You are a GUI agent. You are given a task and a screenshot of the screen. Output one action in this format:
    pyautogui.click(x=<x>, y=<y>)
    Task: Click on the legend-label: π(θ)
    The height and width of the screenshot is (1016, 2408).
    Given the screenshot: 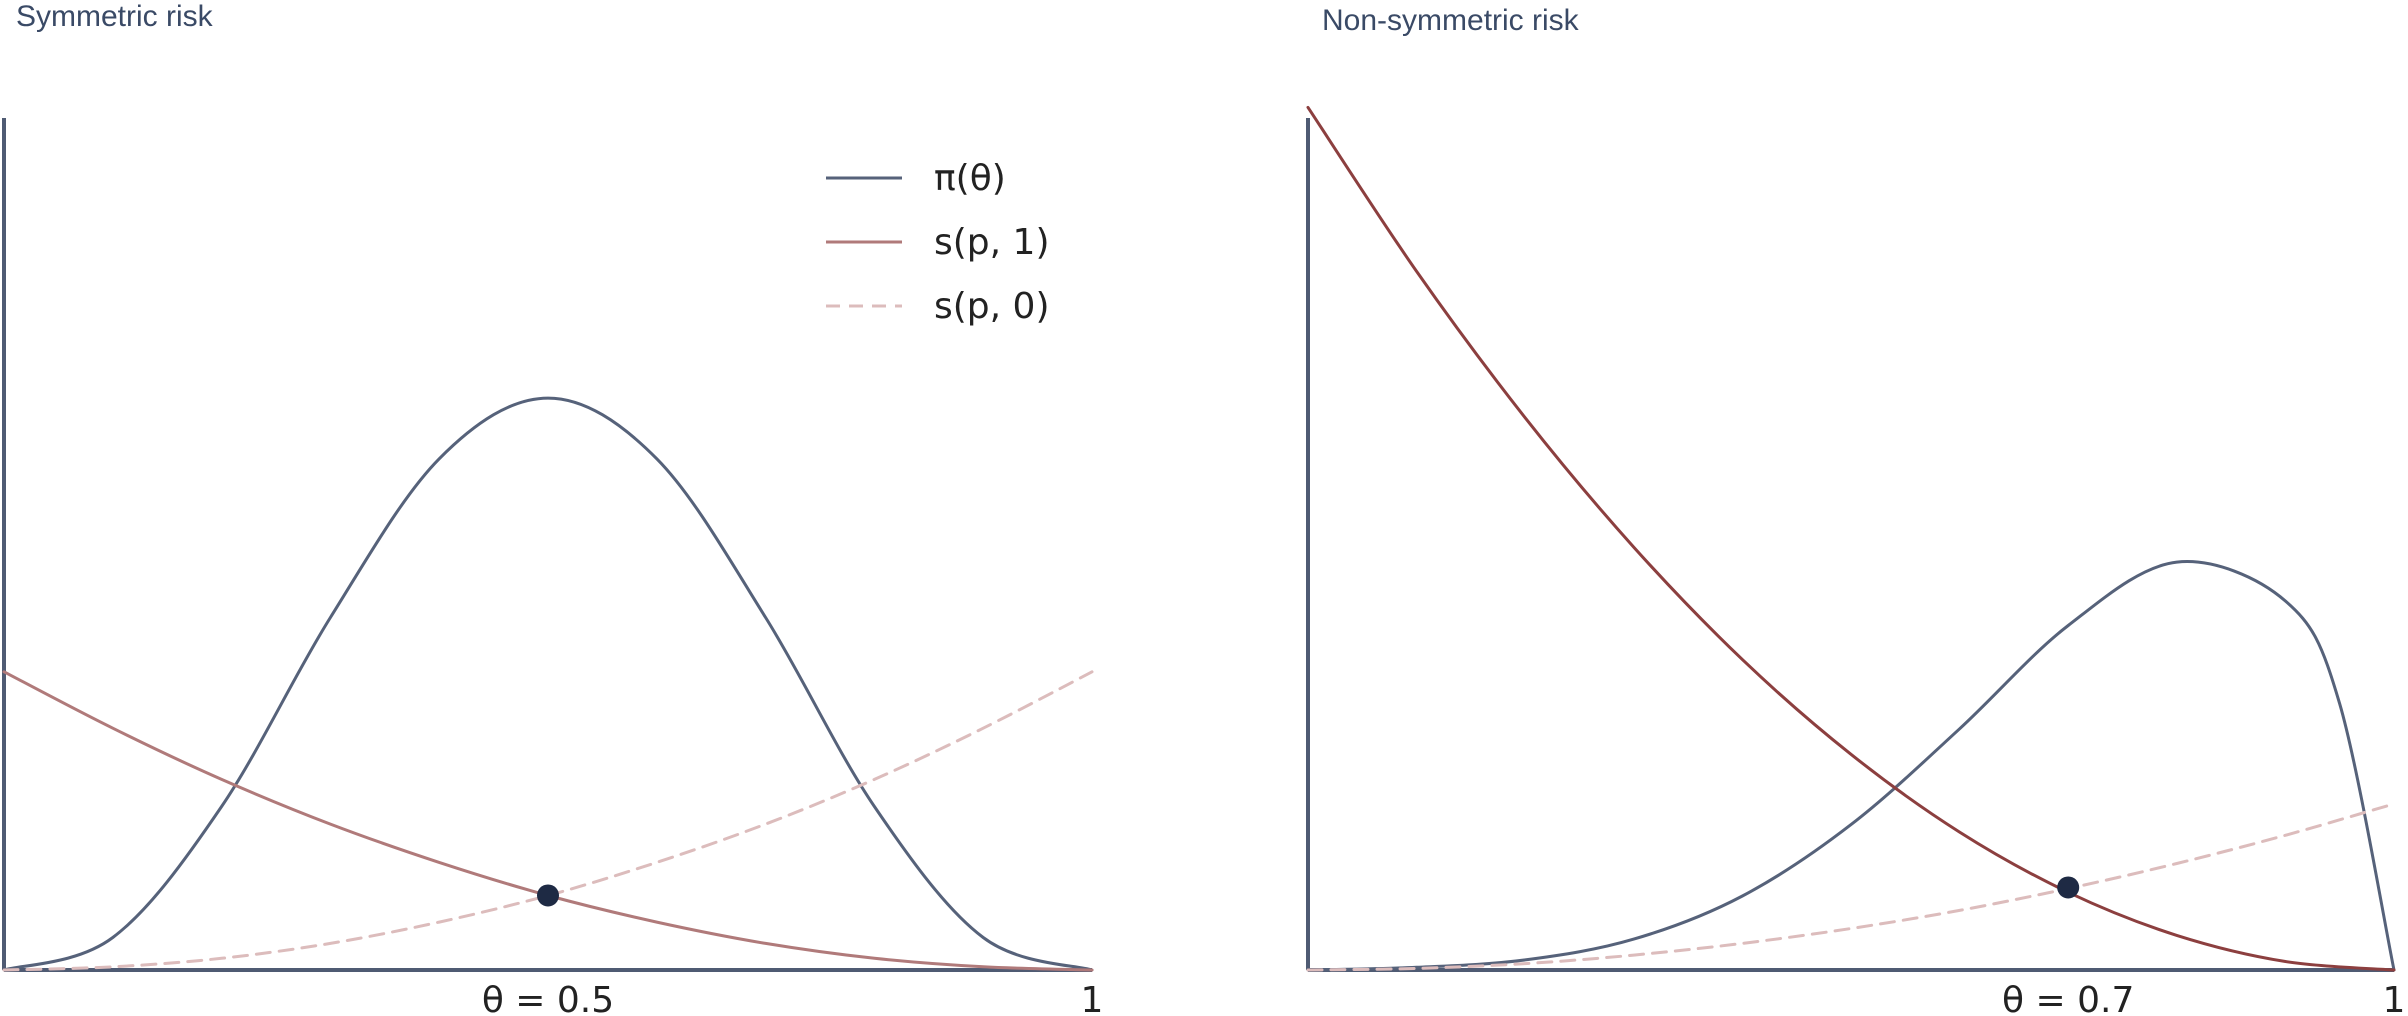 What is the action you would take?
    pyautogui.click(x=970, y=178)
    